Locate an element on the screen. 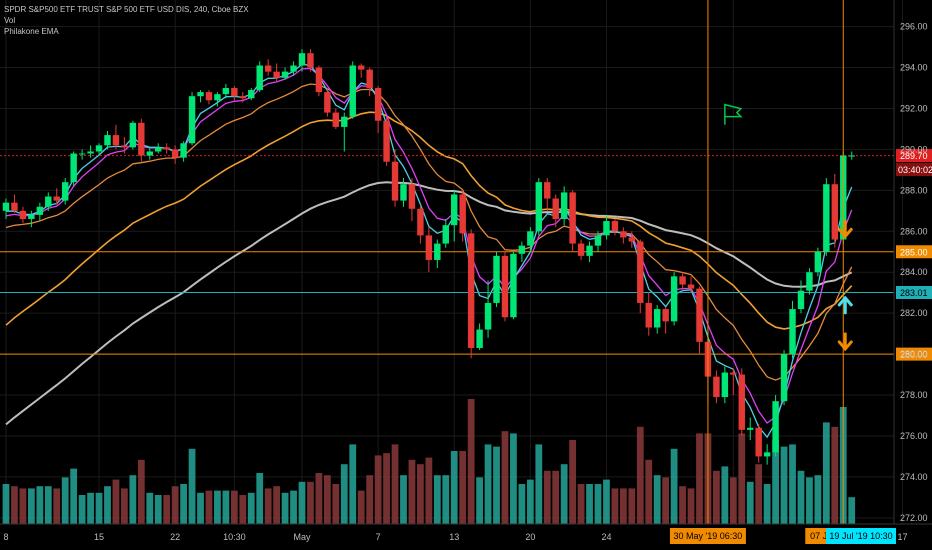 This screenshot has height=550, width=932. level-tag-text: 289.70 is located at coordinates (914, 156).